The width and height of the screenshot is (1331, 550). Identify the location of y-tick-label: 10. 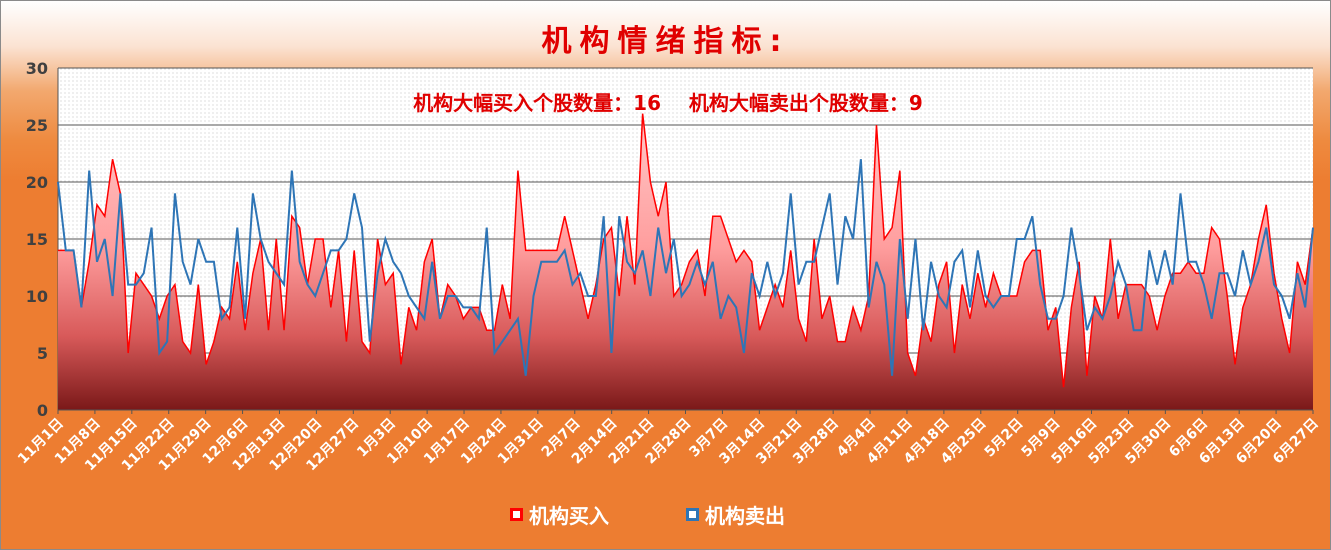
(37, 296).